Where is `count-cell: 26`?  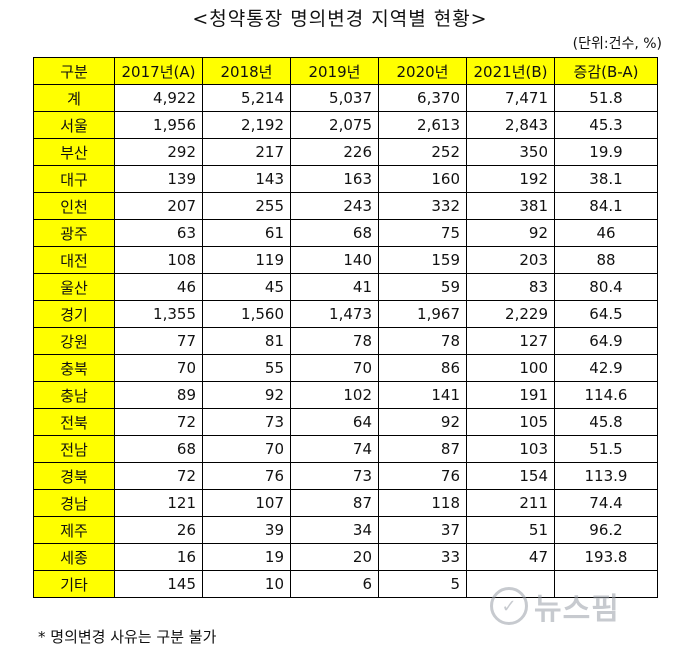
count-cell: 26 is located at coordinates (158, 530).